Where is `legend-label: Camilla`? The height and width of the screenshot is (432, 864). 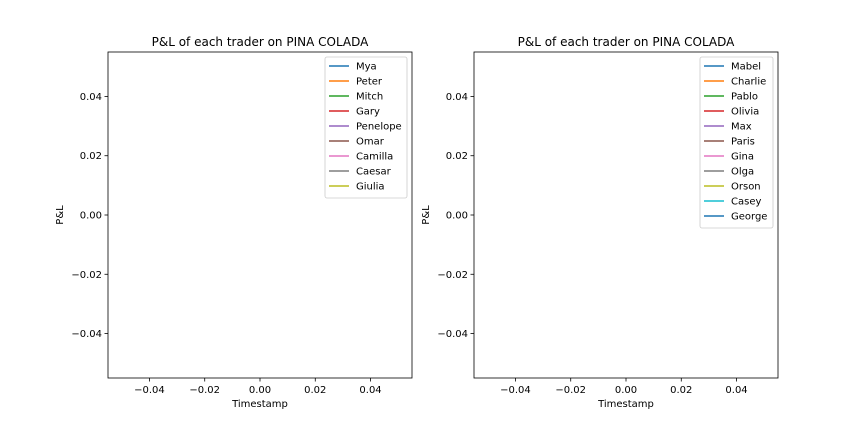 legend-label: Camilla is located at coordinates (374, 157).